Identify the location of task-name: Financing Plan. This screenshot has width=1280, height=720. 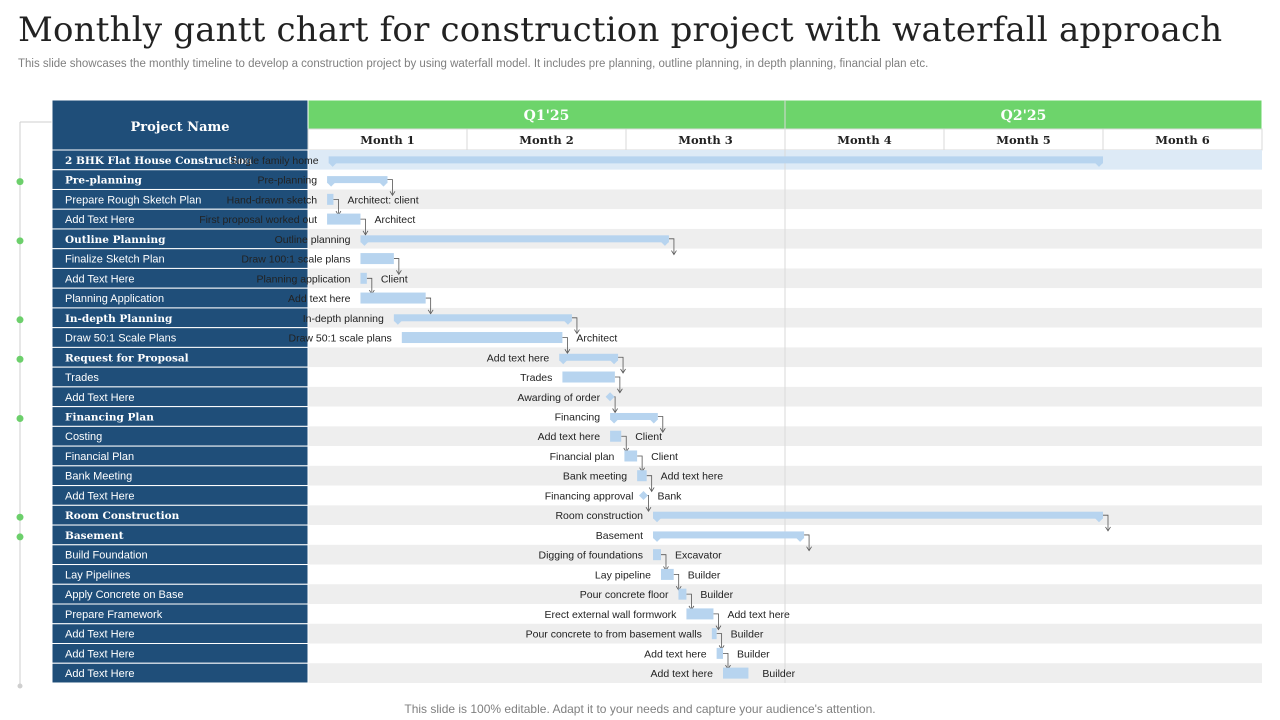
(109, 417).